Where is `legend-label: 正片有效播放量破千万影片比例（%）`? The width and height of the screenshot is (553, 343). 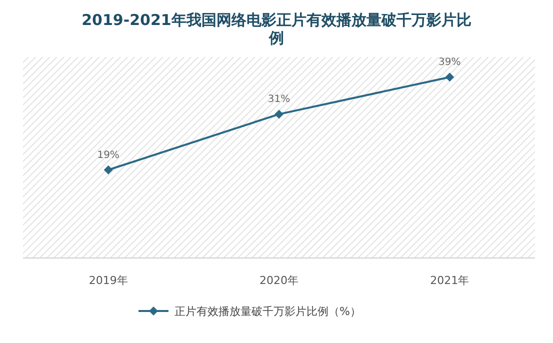
legend-label: 正片有效播放量破千万影片比例（%） is located at coordinates (267, 311).